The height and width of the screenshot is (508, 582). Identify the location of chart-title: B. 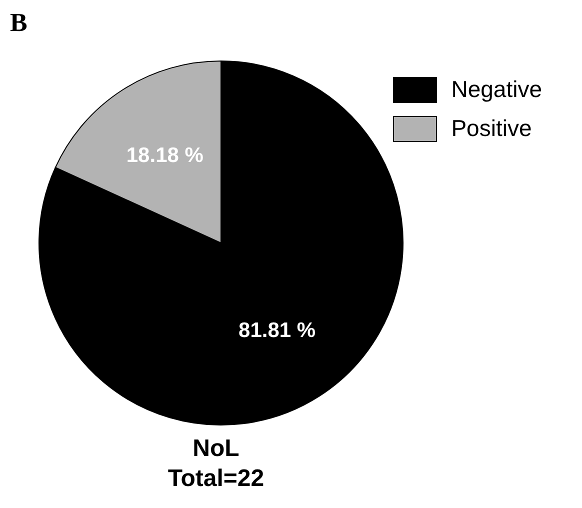
(19, 23).